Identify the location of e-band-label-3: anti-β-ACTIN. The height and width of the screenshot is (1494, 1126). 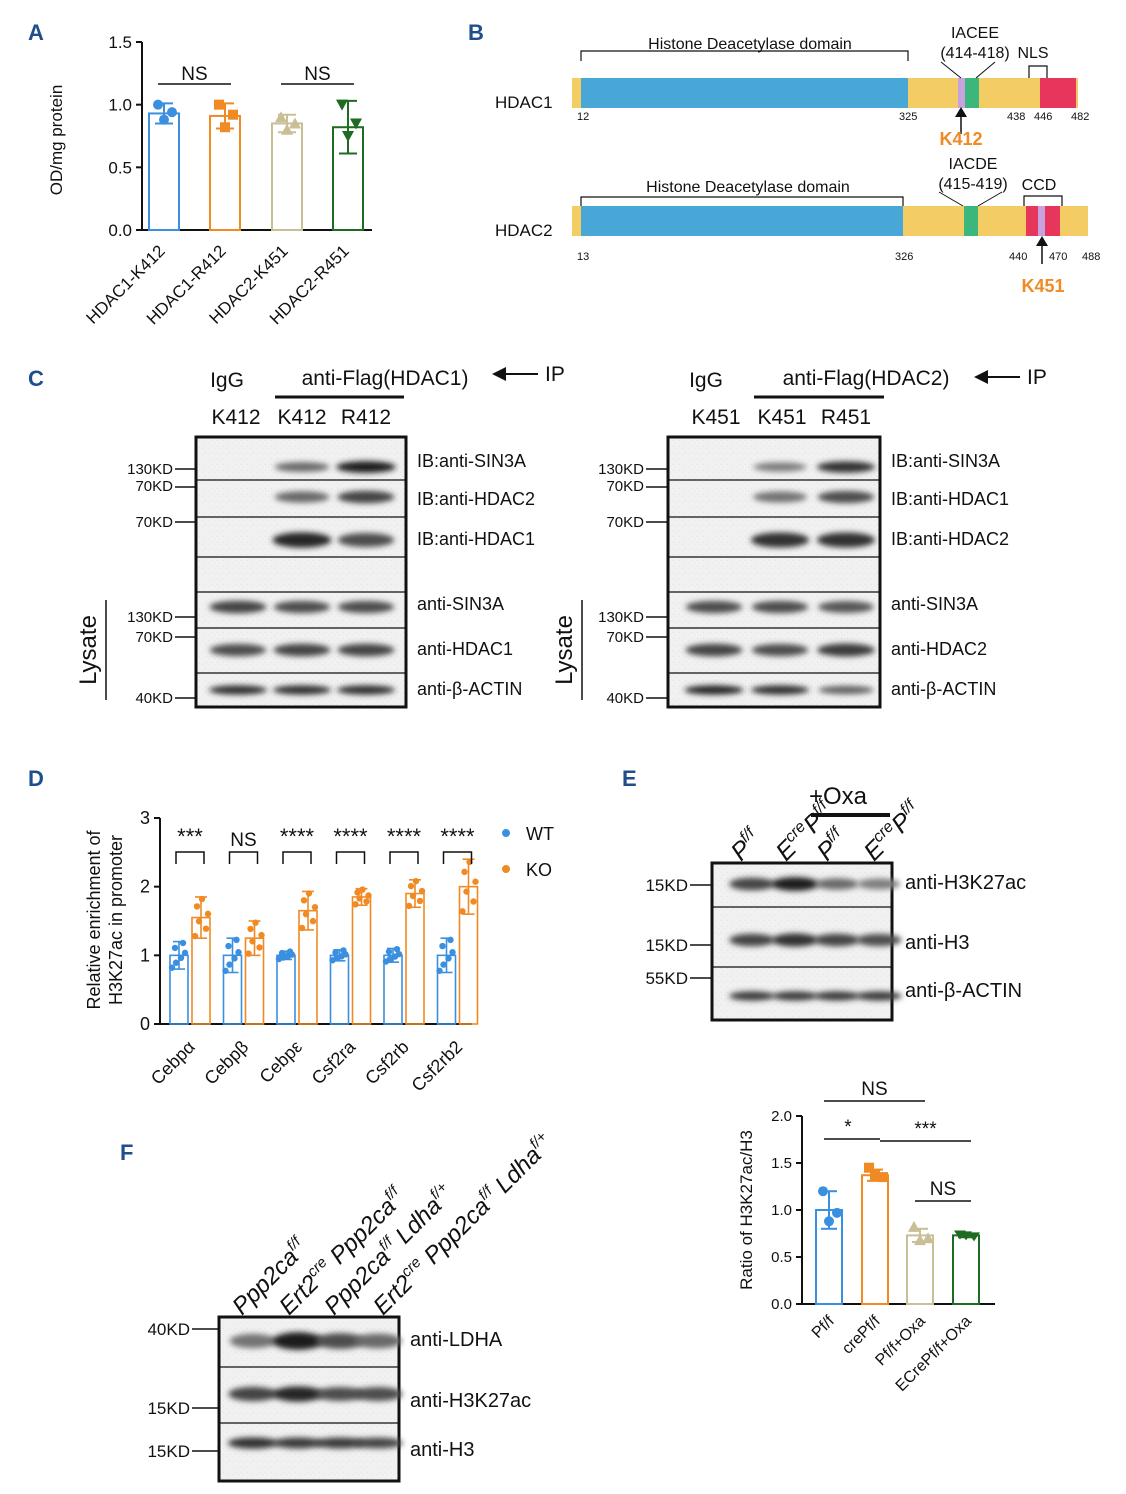
(963, 991).